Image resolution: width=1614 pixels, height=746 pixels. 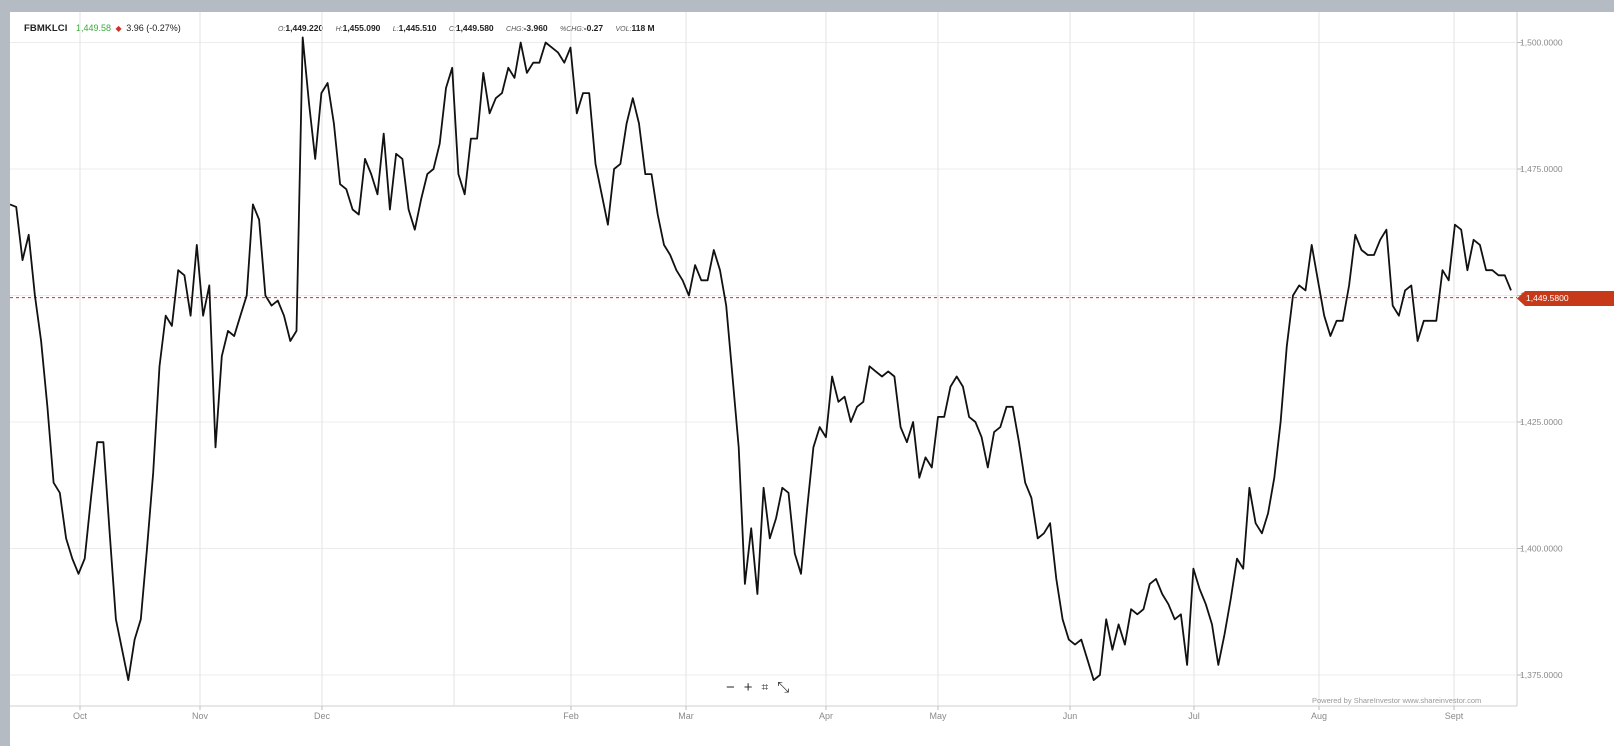 I want to click on low-value: 1,445.510, so click(x=417, y=28).